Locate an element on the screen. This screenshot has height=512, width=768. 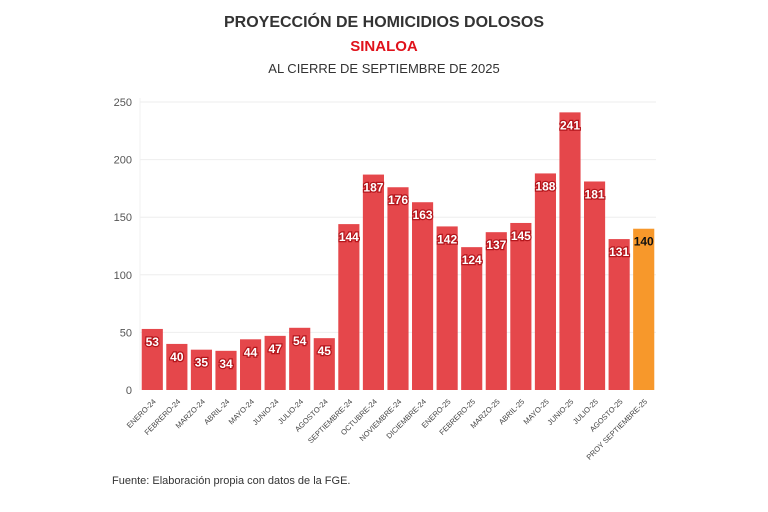
data-label: 142 is located at coordinates (447, 239).